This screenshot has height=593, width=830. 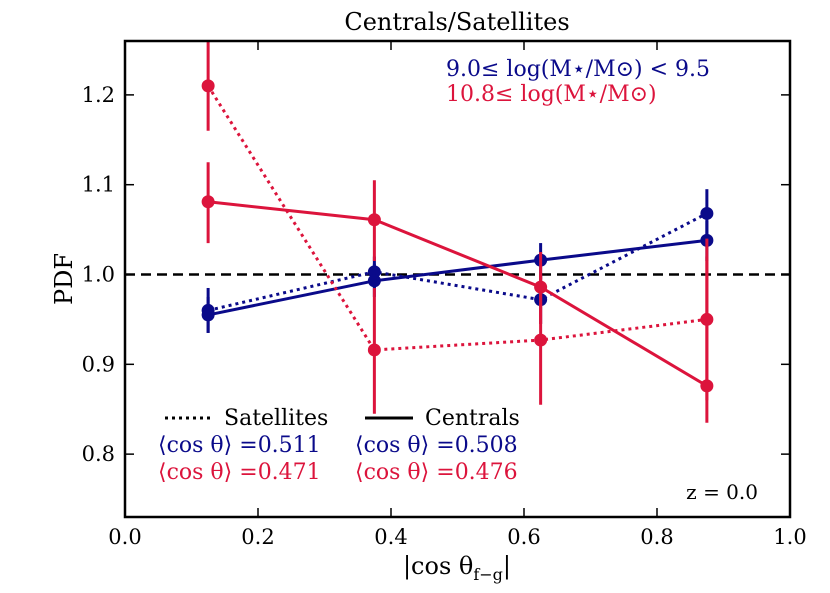 What do you see at coordinates (656, 537) in the screenshot?
I see `x-tick-label: 0.8` at bounding box center [656, 537].